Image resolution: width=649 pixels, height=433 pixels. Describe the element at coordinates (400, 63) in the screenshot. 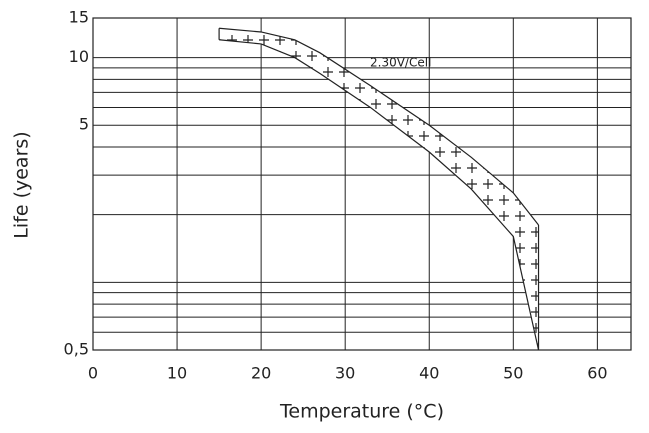

I see `annotation: 2.30V/Cell` at that location.